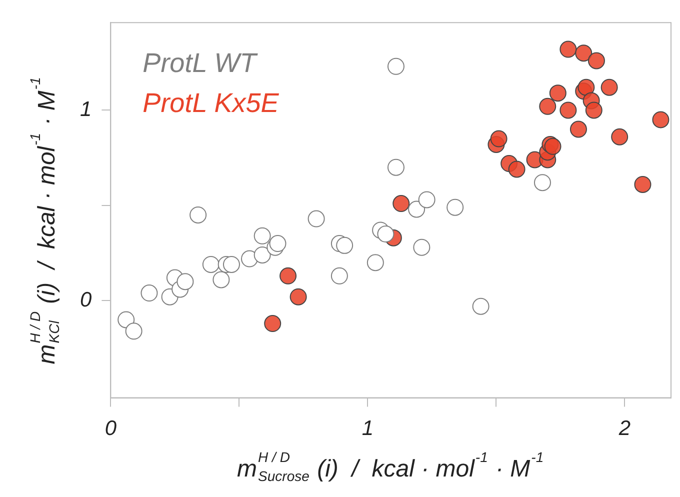 The image size is (680, 497). What do you see at coordinates (200, 63) in the screenshot?
I see `text: ProtL WT` at bounding box center [200, 63].